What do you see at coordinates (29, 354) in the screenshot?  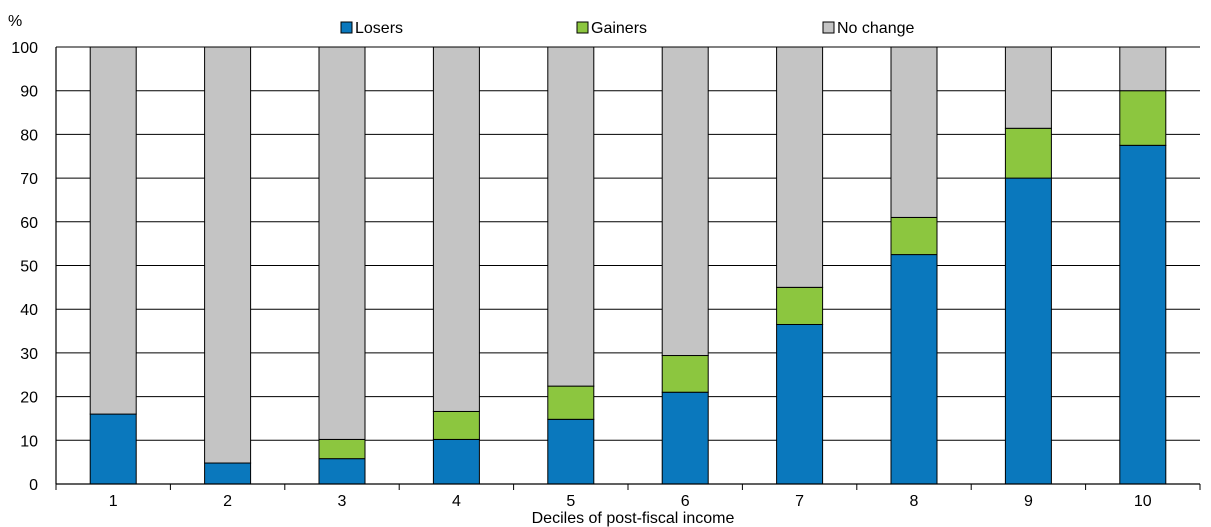 I see `y-tick-label: 30` at bounding box center [29, 354].